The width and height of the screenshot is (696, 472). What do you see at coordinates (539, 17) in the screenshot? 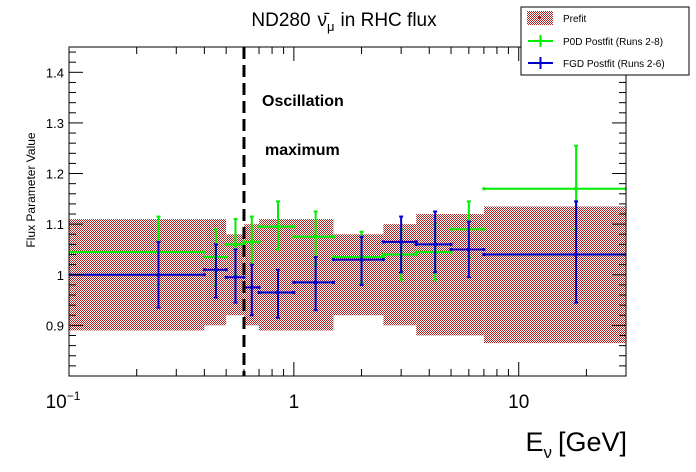
I see `legend-marker-prefit` at bounding box center [539, 17].